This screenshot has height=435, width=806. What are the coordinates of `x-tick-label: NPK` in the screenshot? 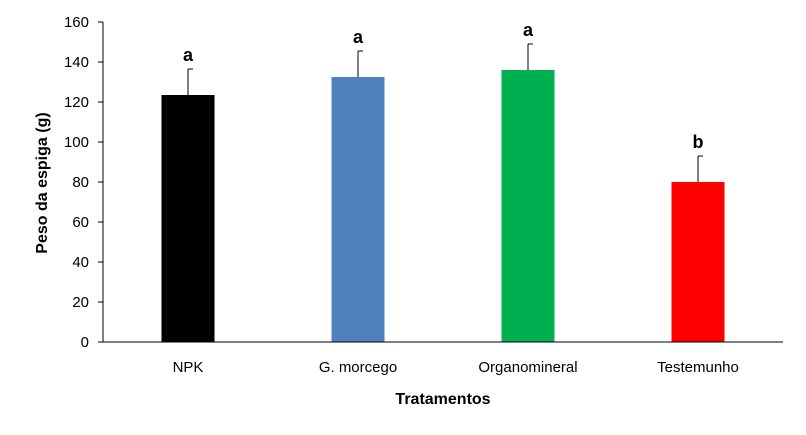 It's located at (188, 367).